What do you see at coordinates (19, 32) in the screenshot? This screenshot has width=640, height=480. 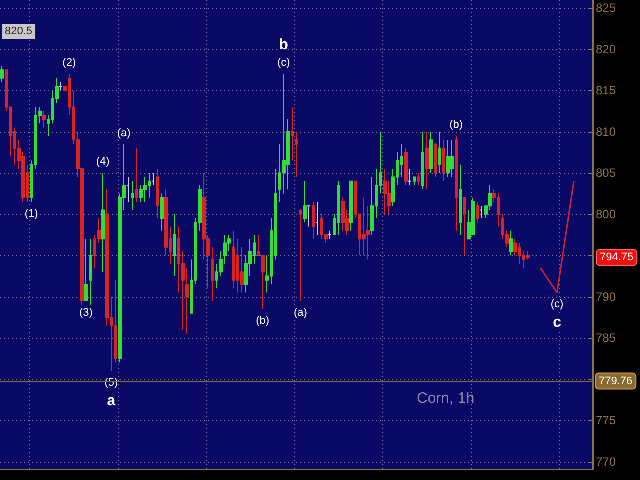 I see `annotation: 820.5` at bounding box center [19, 32].